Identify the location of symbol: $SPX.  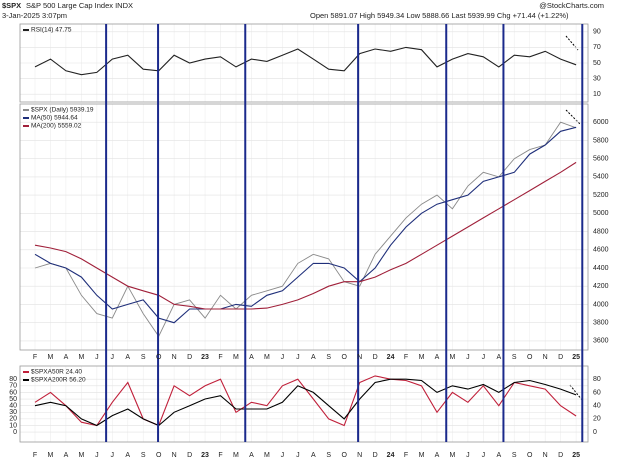
(11, 5).